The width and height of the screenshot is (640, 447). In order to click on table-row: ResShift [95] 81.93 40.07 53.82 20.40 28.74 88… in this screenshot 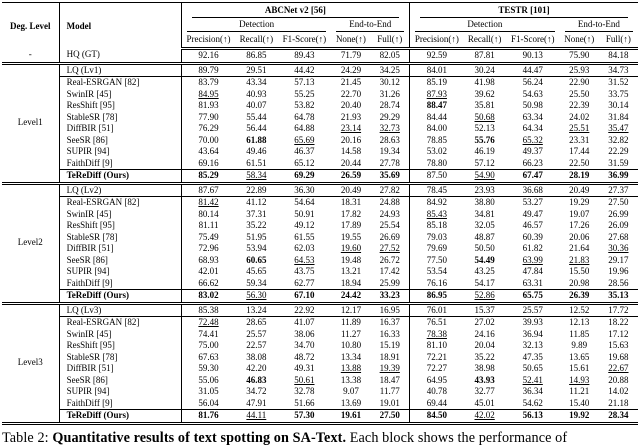, I will do `click(320, 106)`.